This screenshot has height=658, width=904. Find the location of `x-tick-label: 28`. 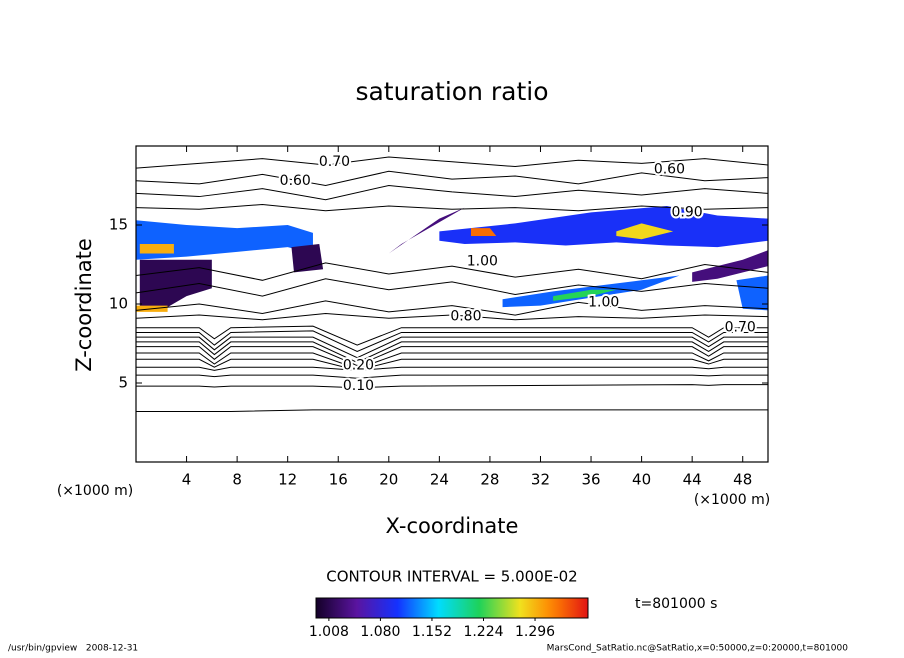

x-tick-label: 28 is located at coordinates (489, 480).